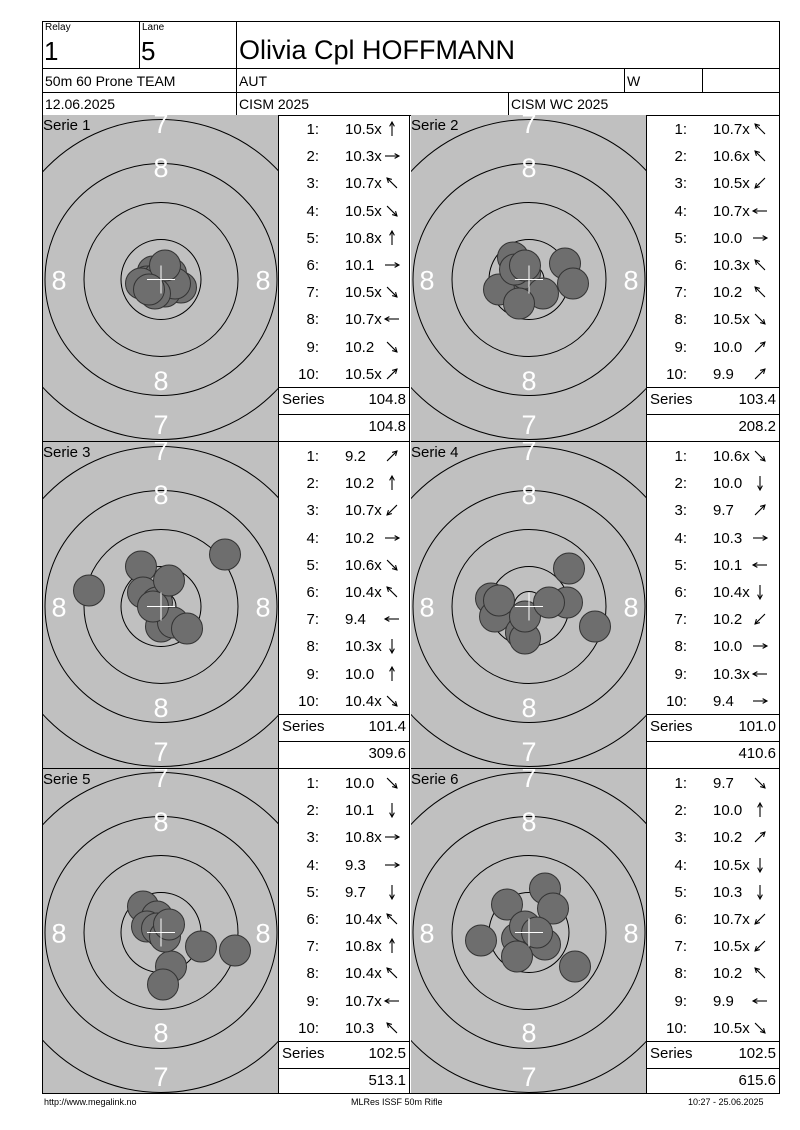 The width and height of the screenshot is (800, 1130). I want to click on lane-value: 5, so click(148, 51).